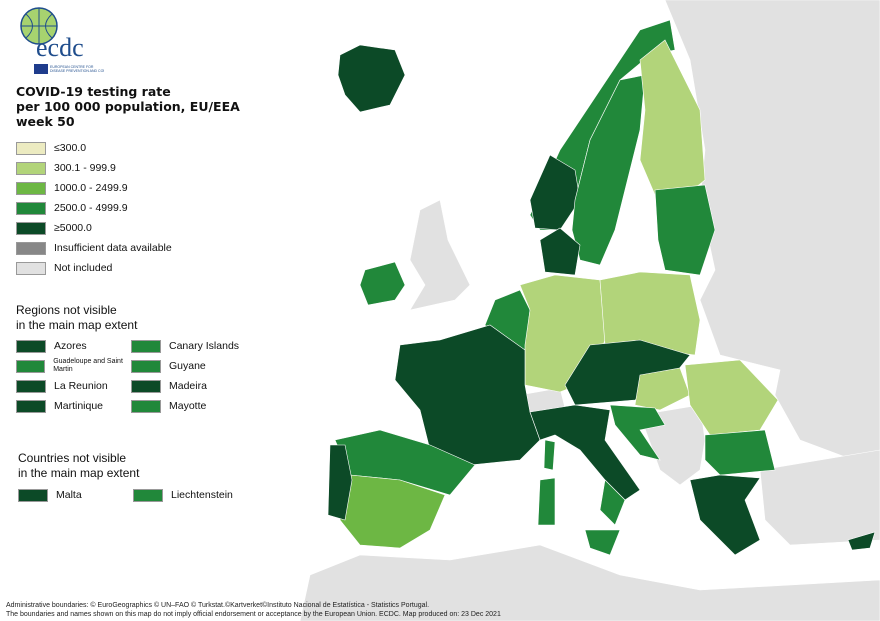 The height and width of the screenshot is (621, 880). Describe the element at coordinates (392, 511) in the screenshot. I see `spain-south` at that location.